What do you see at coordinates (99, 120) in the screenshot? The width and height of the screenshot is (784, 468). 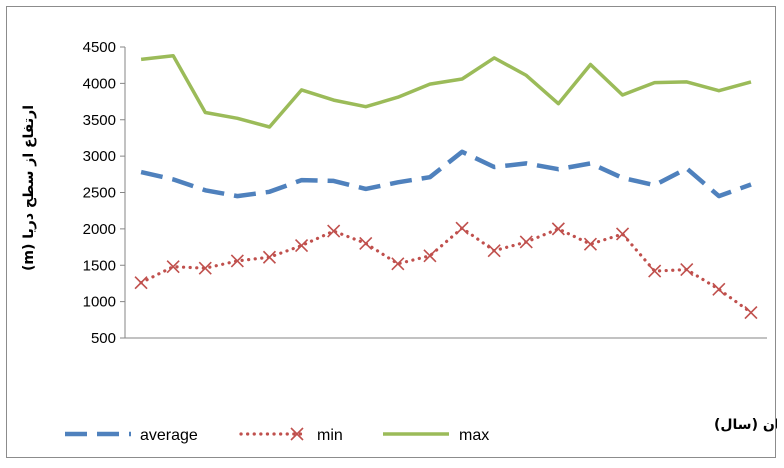 I see `y-tick-label: 3500` at bounding box center [99, 120].